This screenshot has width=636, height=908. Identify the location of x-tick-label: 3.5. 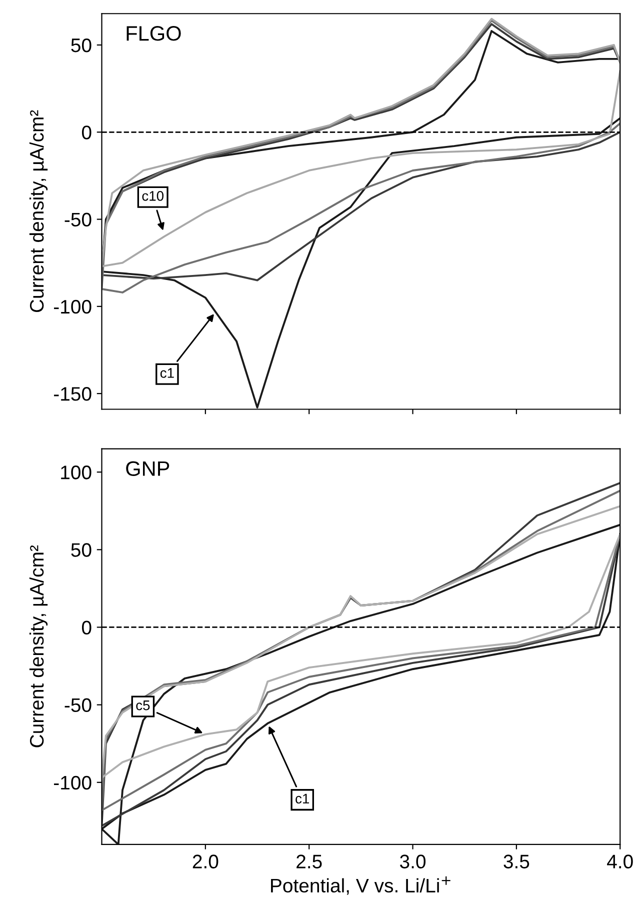
(517, 861).